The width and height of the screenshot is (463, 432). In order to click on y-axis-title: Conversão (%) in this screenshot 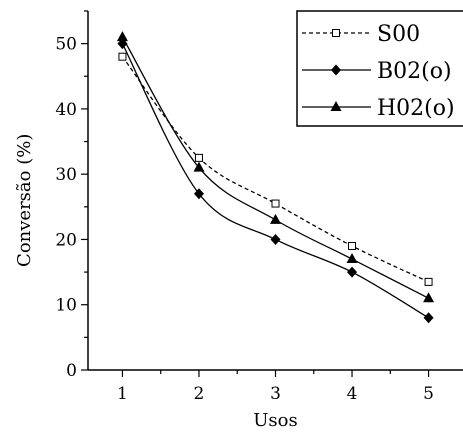, I will do `click(24, 200)`.